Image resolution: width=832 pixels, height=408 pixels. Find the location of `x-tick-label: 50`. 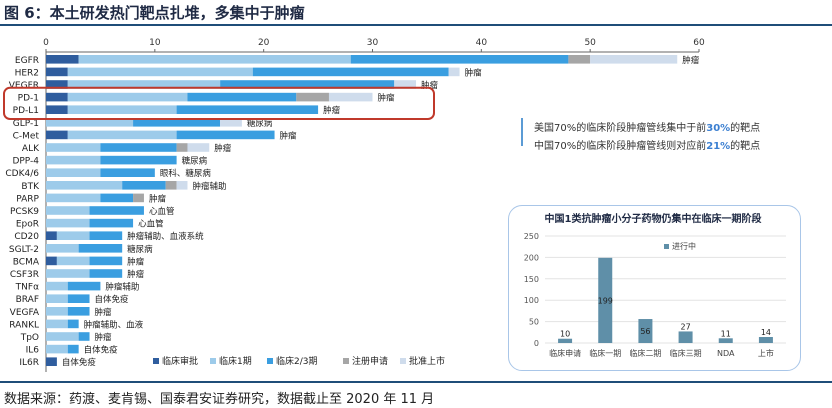

x-tick-label: 50 is located at coordinates (590, 43).